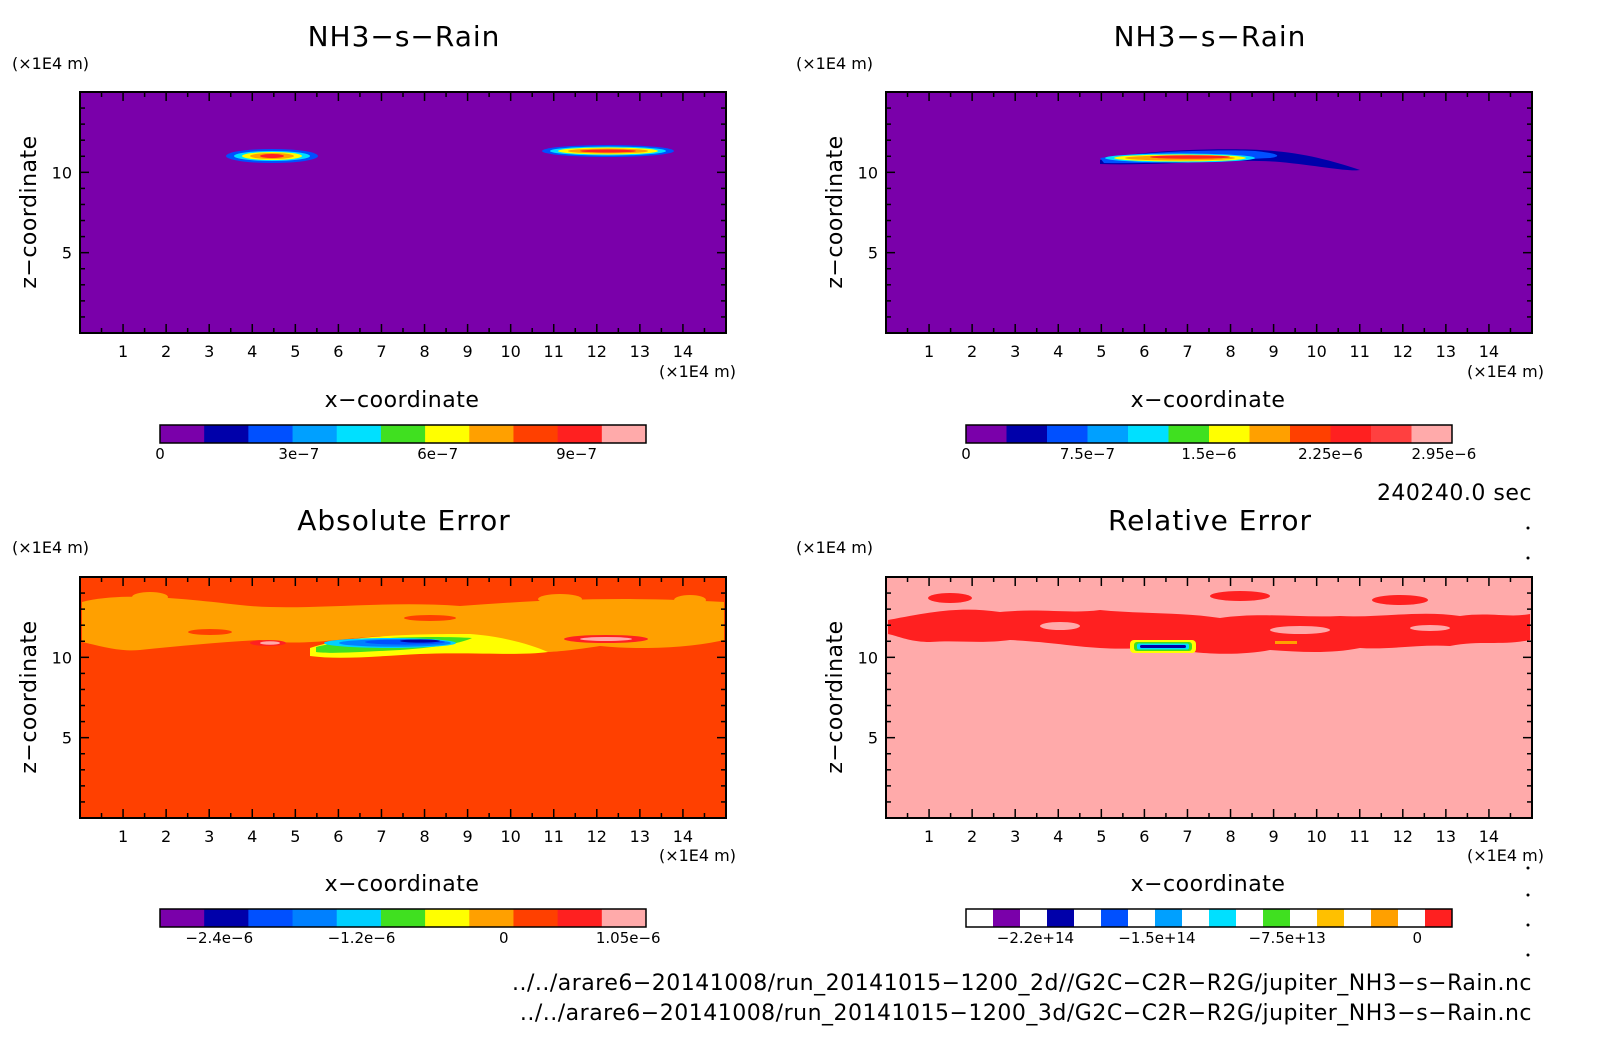 The height and width of the screenshot is (1054, 1604). Describe the element at coordinates (1316, 836) in the screenshot. I see `x-tick-label: 10` at that location.